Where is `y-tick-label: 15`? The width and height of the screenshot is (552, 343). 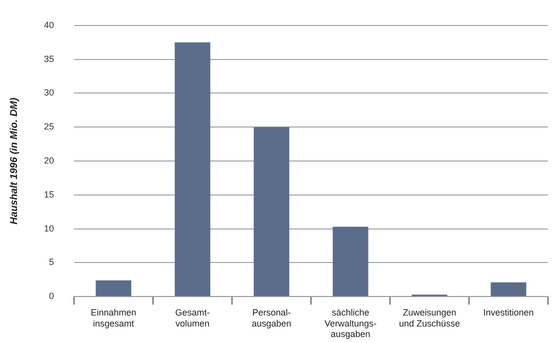 y-tick-label: 15 is located at coordinates (49, 194).